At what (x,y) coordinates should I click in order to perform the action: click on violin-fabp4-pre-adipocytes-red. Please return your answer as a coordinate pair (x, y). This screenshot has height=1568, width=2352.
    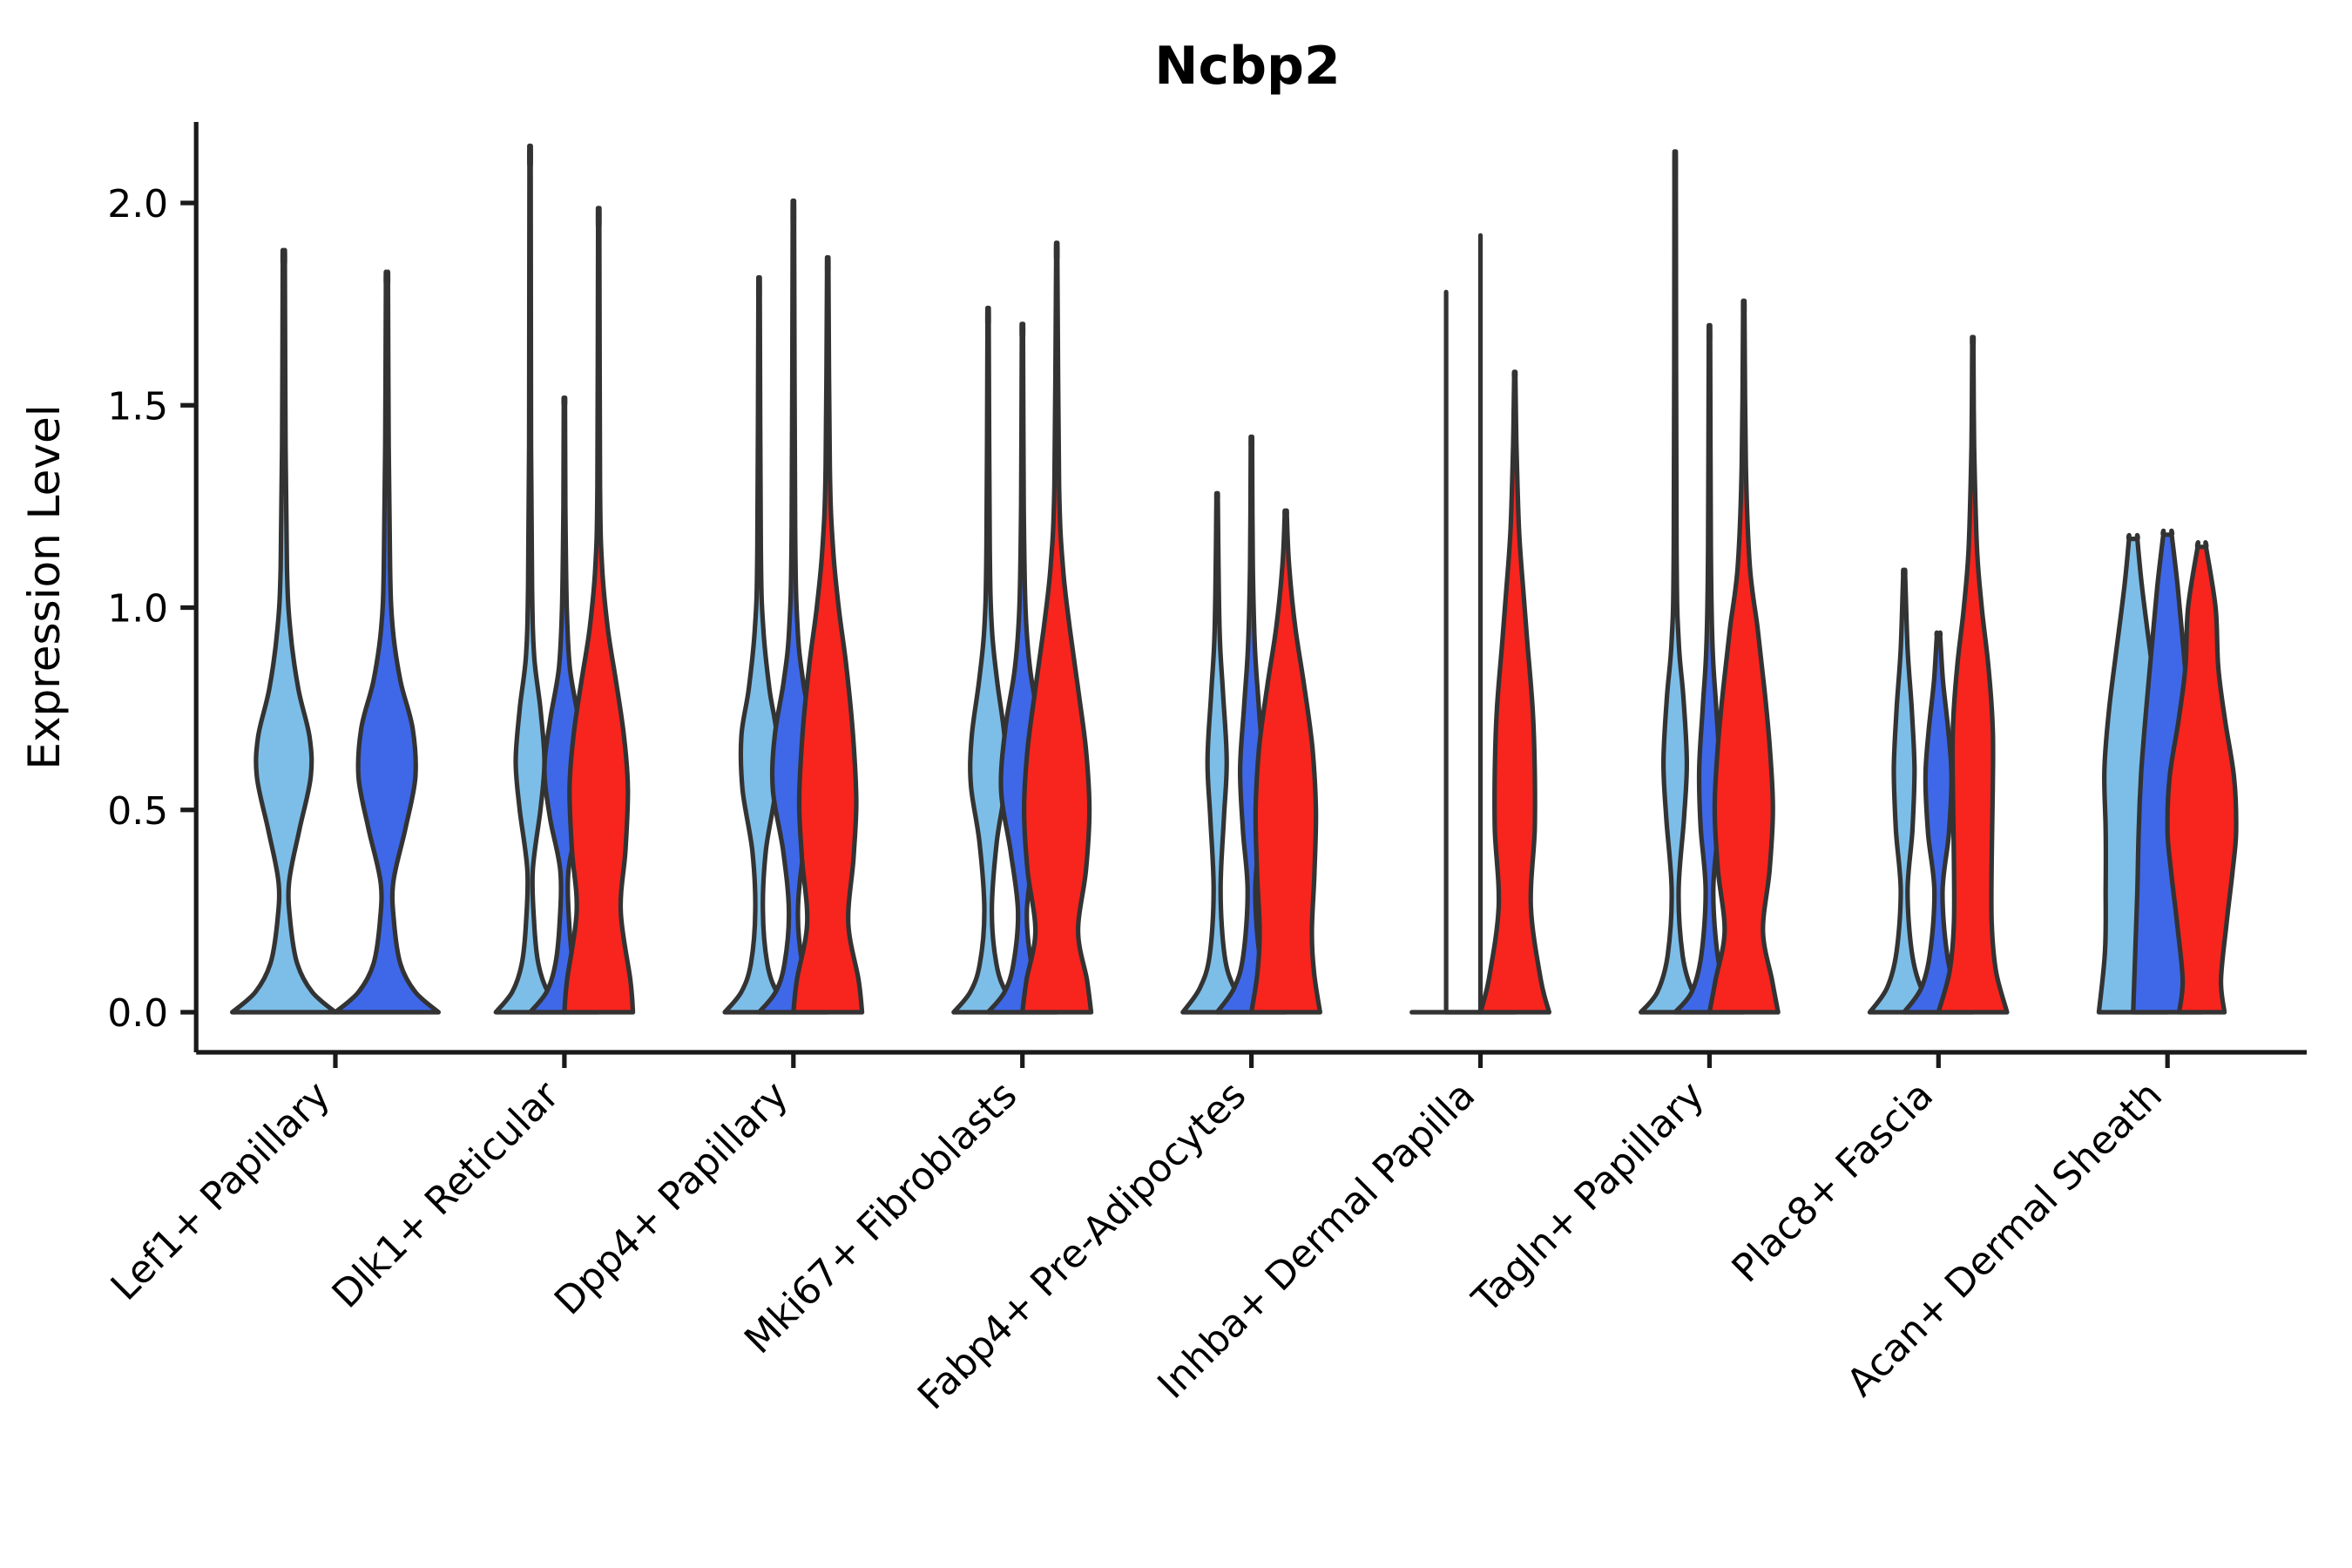
    Looking at the image, I should click on (1285, 761).